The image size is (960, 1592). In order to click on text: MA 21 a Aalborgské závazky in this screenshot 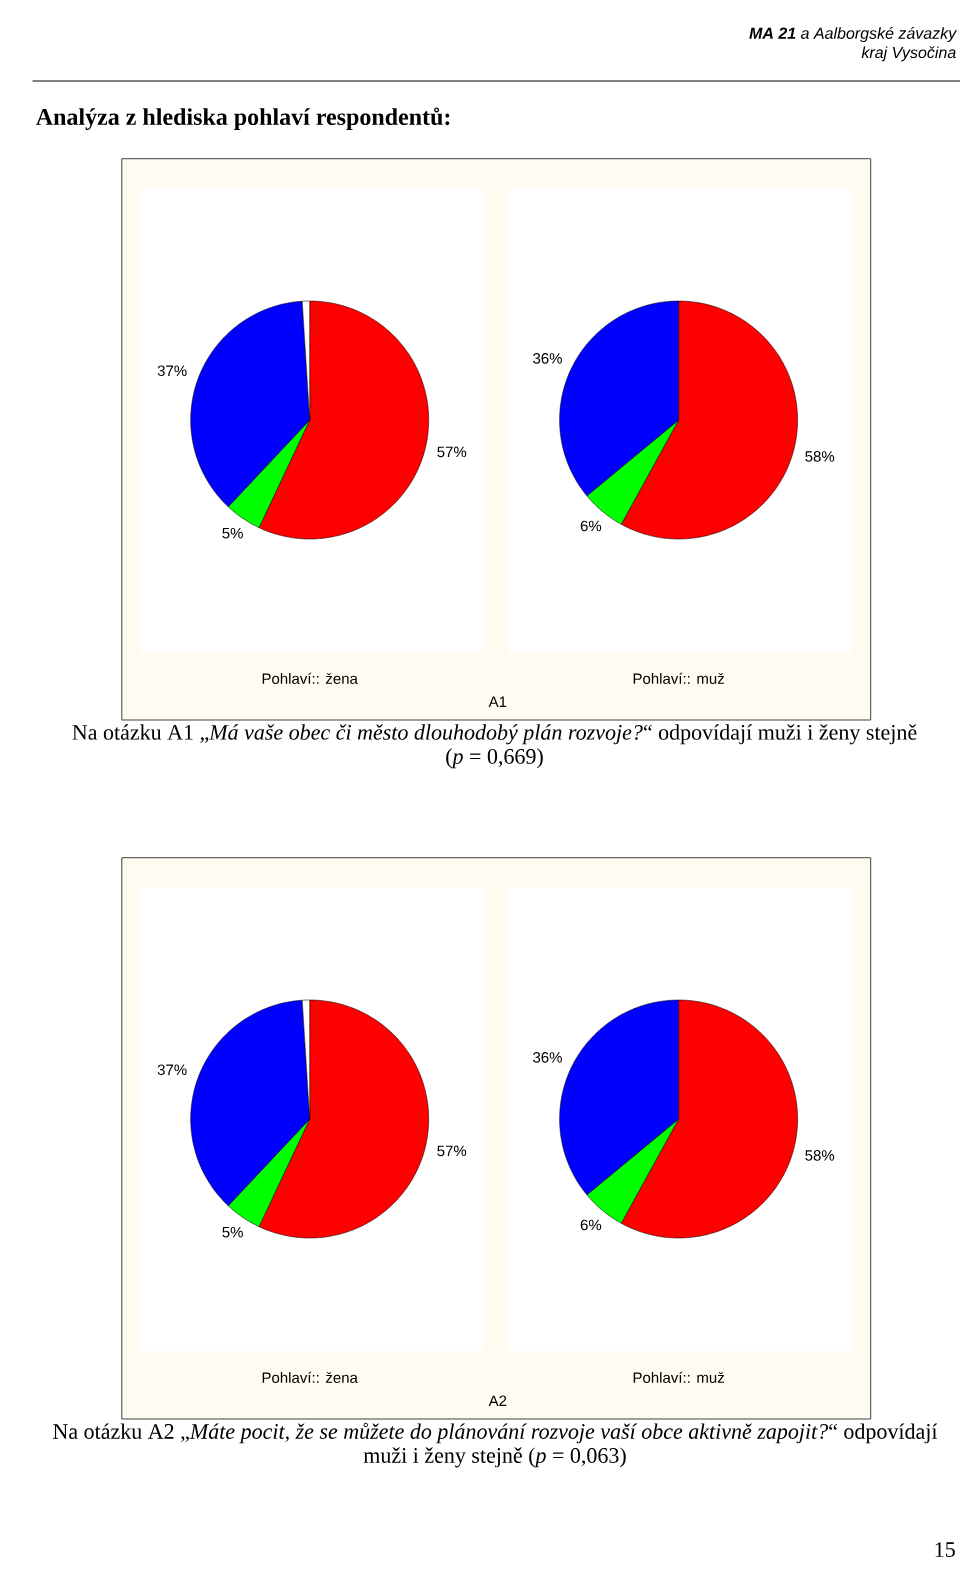, I will do `click(853, 34)`.